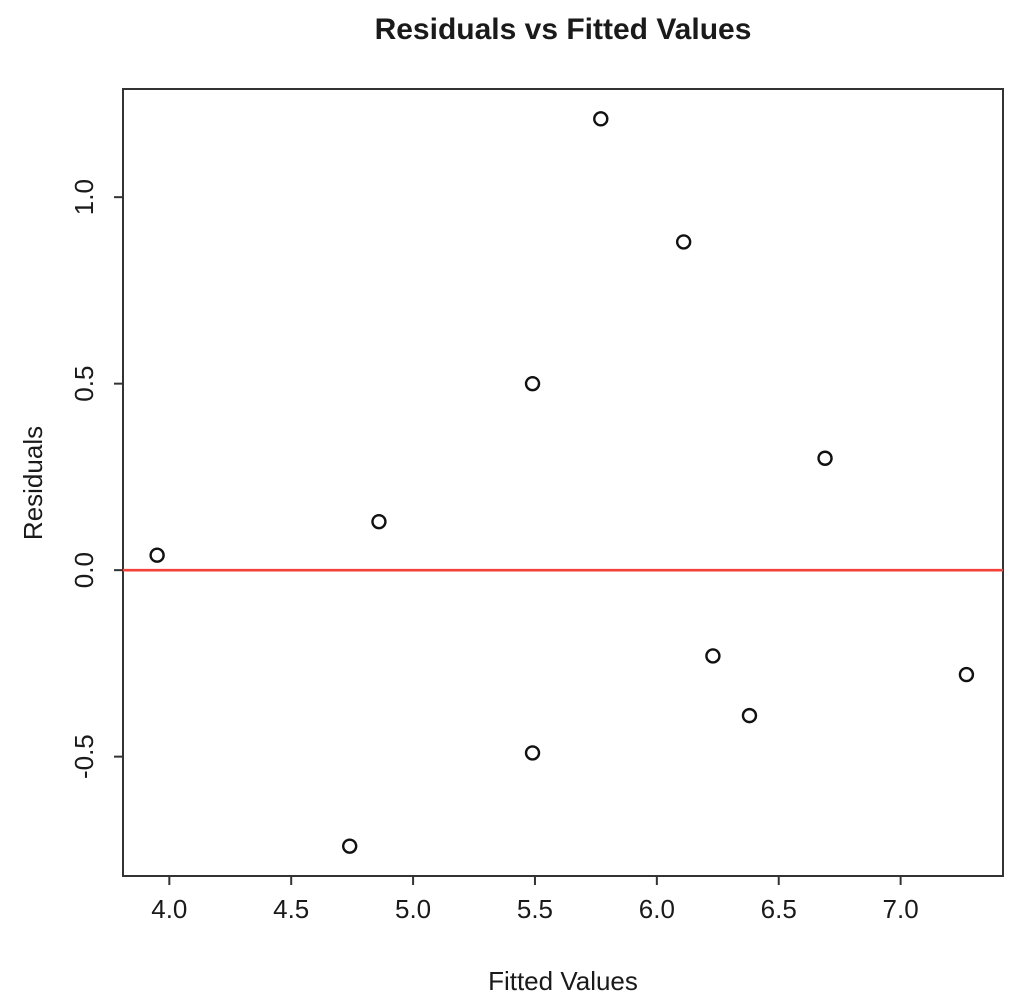  Describe the element at coordinates (84, 197) in the screenshot. I see `y-tick-label: 1.0` at that location.